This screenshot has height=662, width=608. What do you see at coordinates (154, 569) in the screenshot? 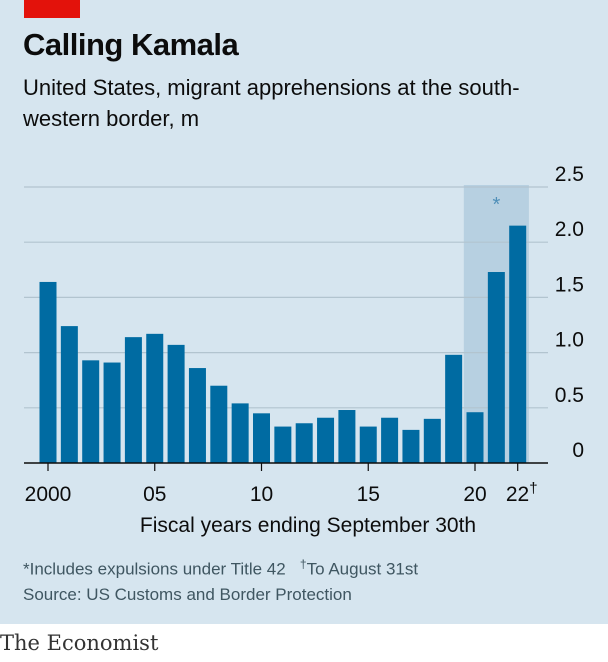
I see `footnote-title-42: *Includes expulsions under Title 42` at bounding box center [154, 569].